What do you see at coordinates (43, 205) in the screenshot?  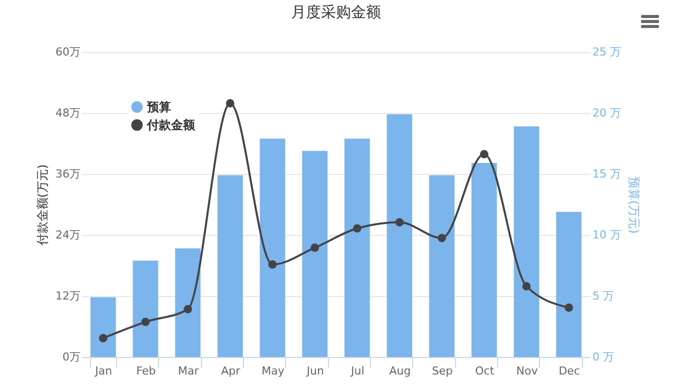 I see `y-axis-title: 付款金额(万元)` at bounding box center [43, 205].